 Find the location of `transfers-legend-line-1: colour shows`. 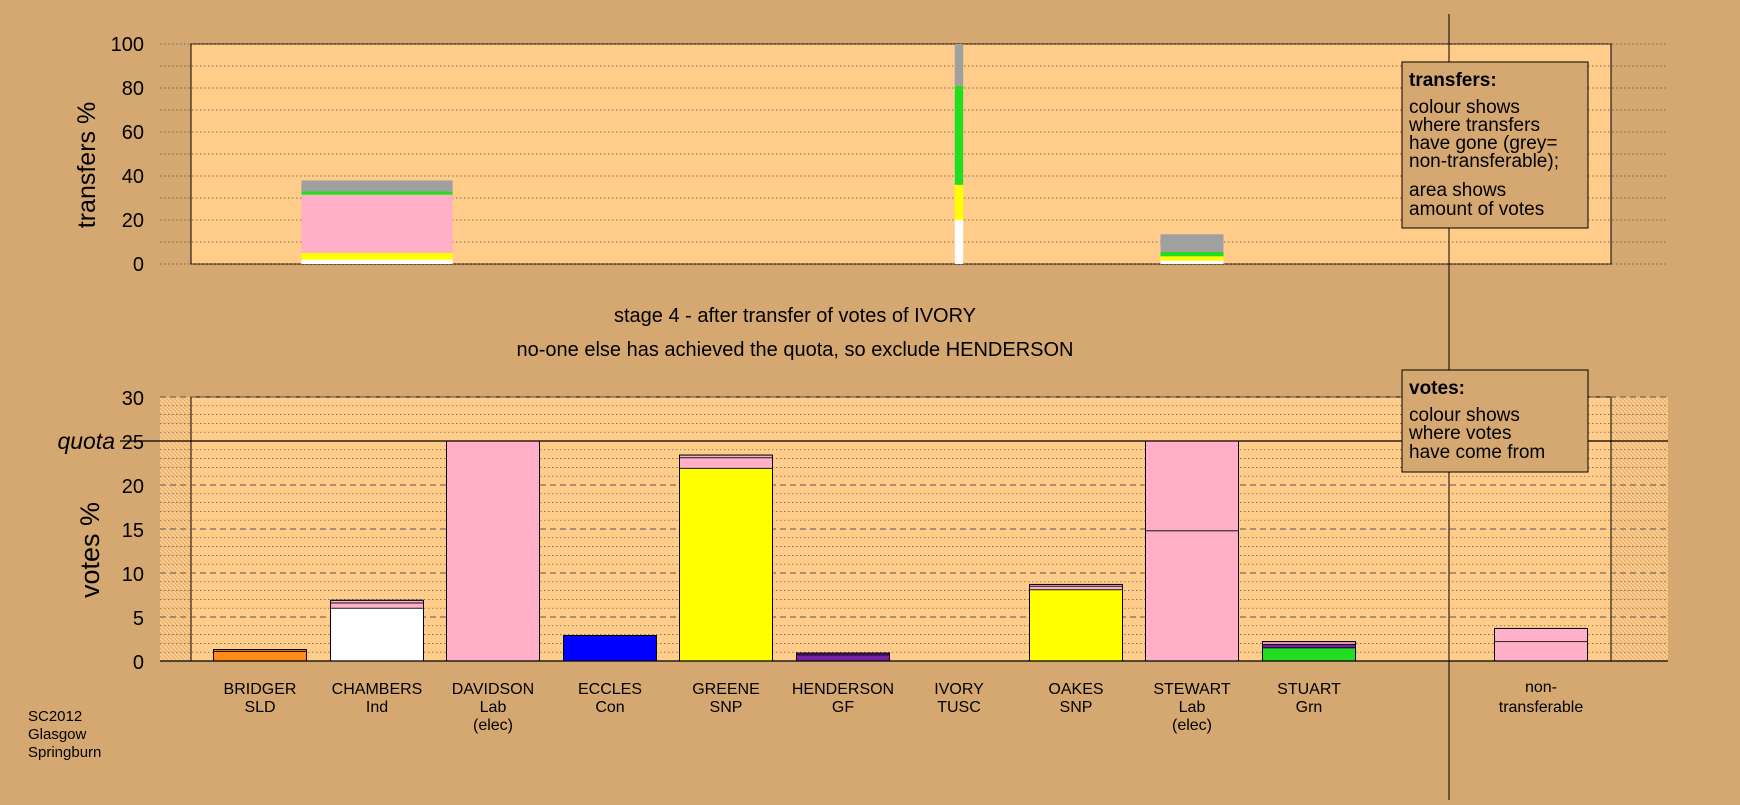

transfers-legend-line-1: colour shows is located at coordinates (1464, 107).